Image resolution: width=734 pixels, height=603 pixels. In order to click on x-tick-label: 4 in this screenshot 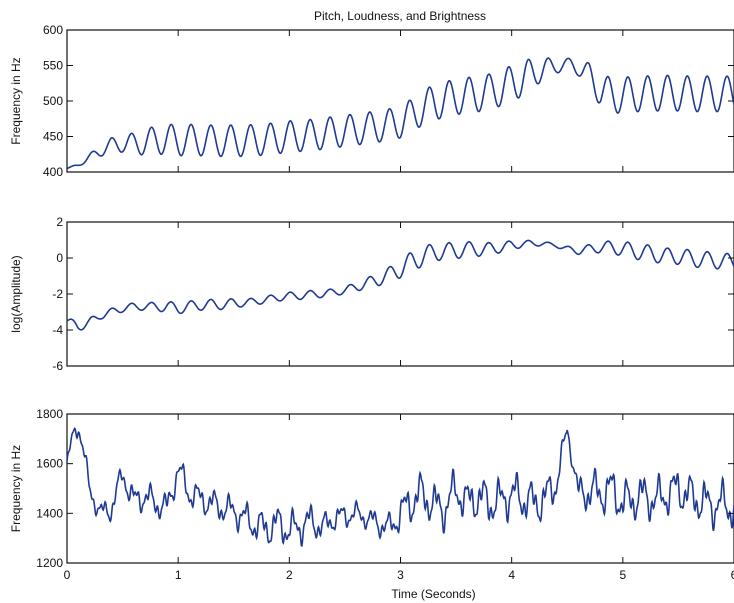, I will do `click(511, 575)`.